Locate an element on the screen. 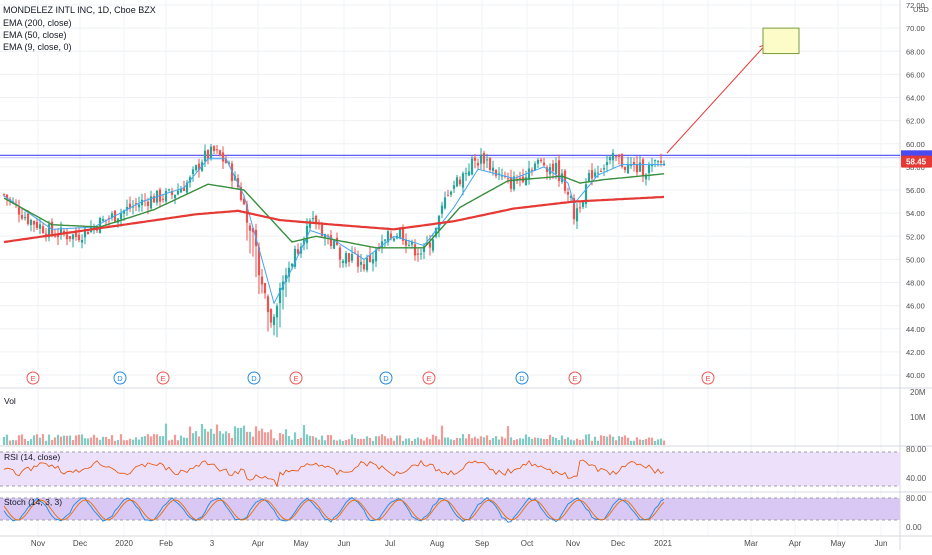 This screenshot has width=932, height=555. time-axis-label: Apr is located at coordinates (258, 543).